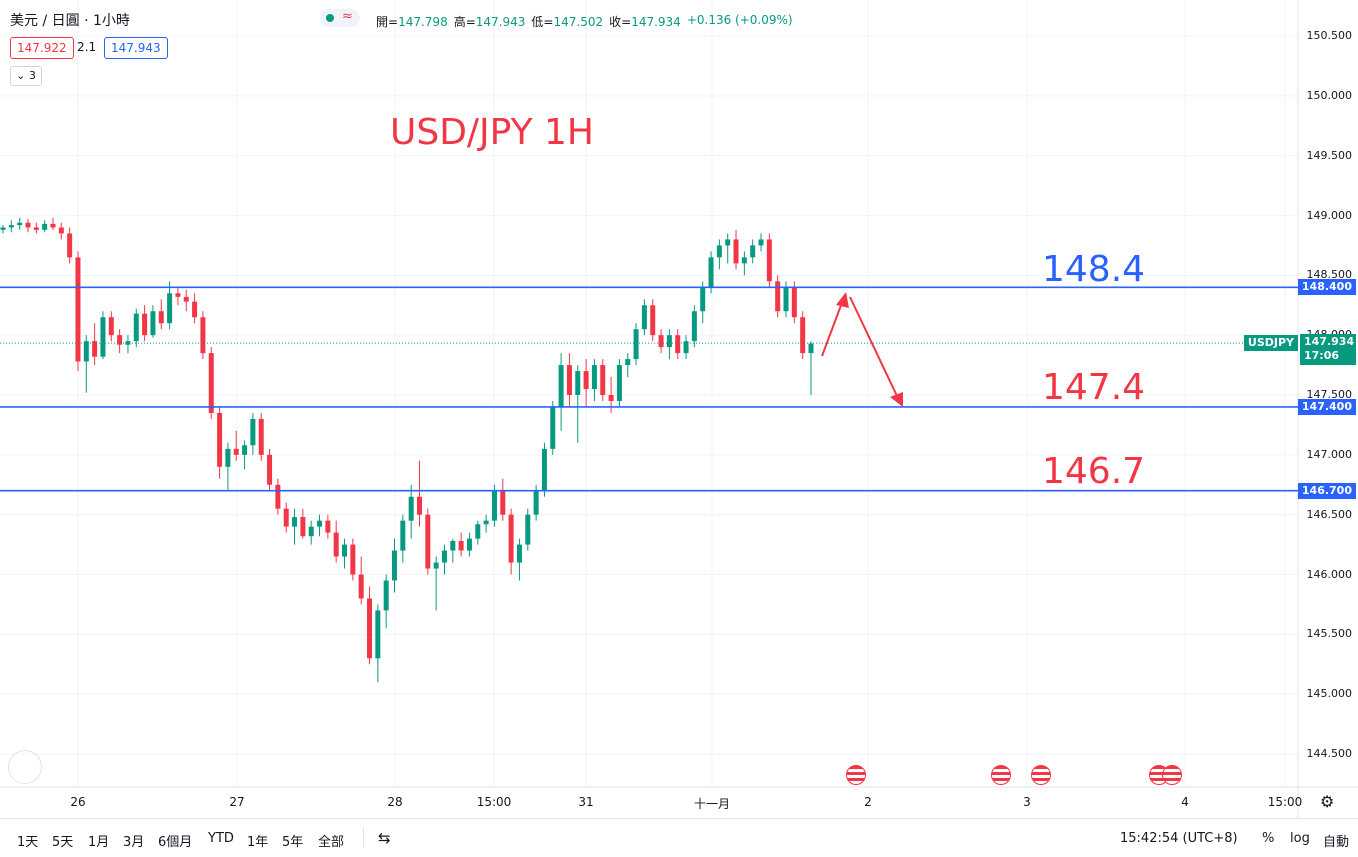  Describe the element at coordinates (1179, 838) in the screenshot. I see `clock-readout: 15:42:54 (UTC+8)` at that location.